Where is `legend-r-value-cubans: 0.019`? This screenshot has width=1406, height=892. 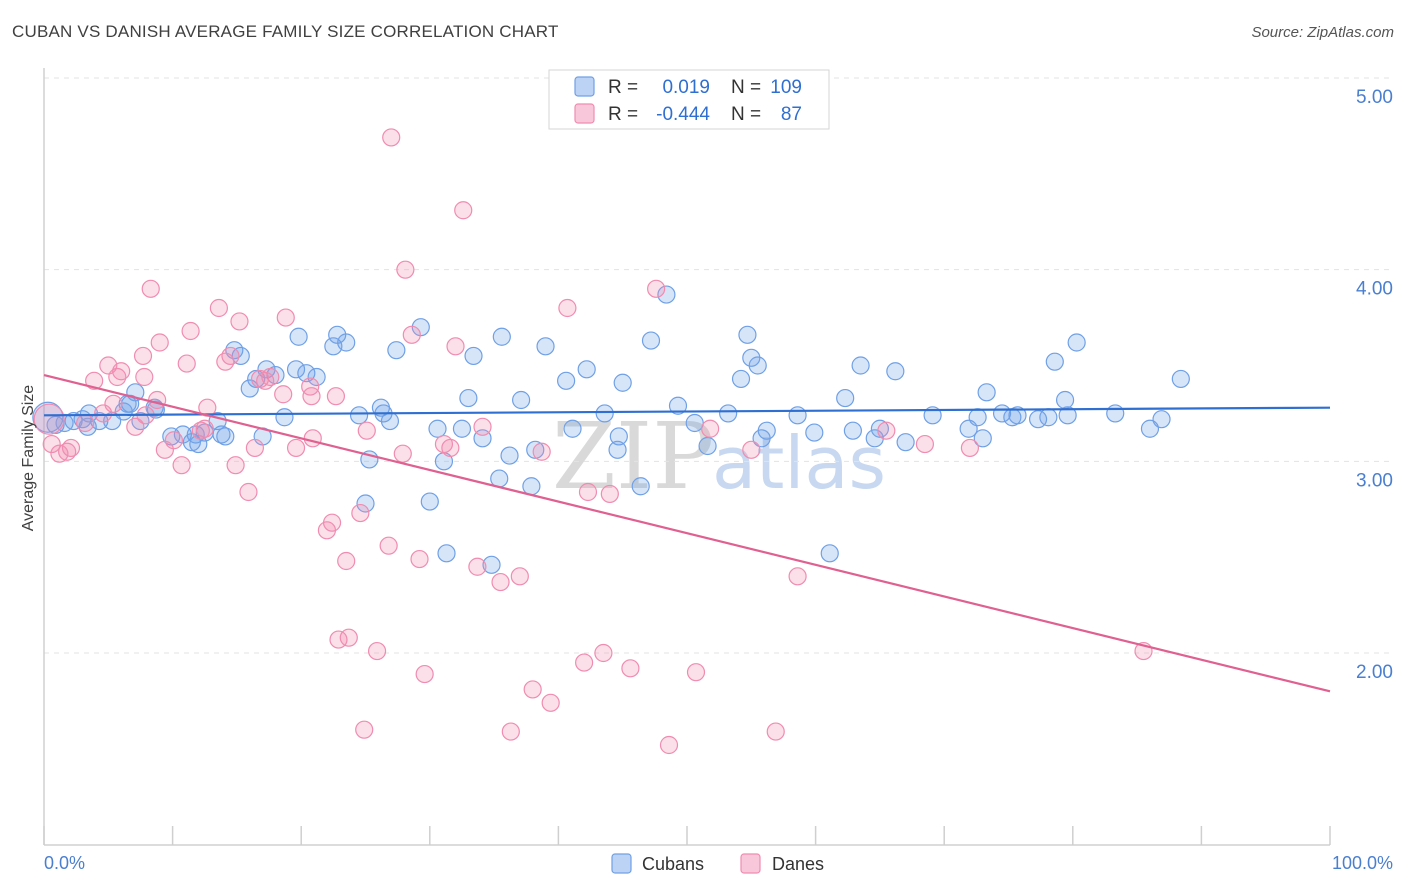 legend-r-value-cubans: 0.019 is located at coordinates (686, 87).